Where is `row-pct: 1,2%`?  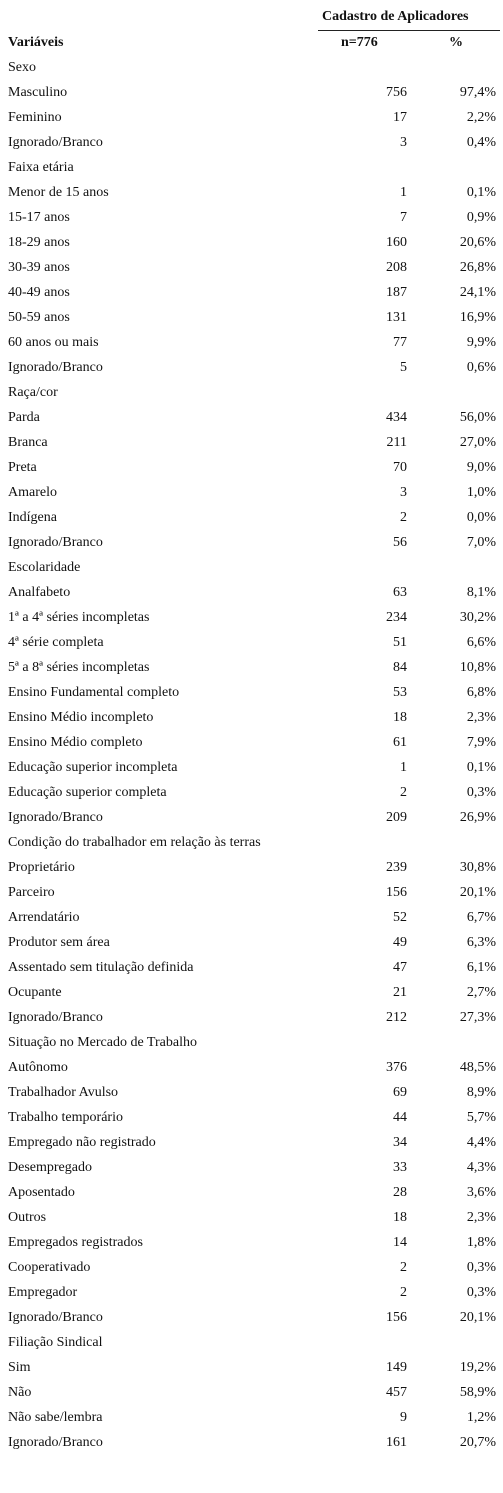
row-pct: 1,2% is located at coordinates (481, 1417).